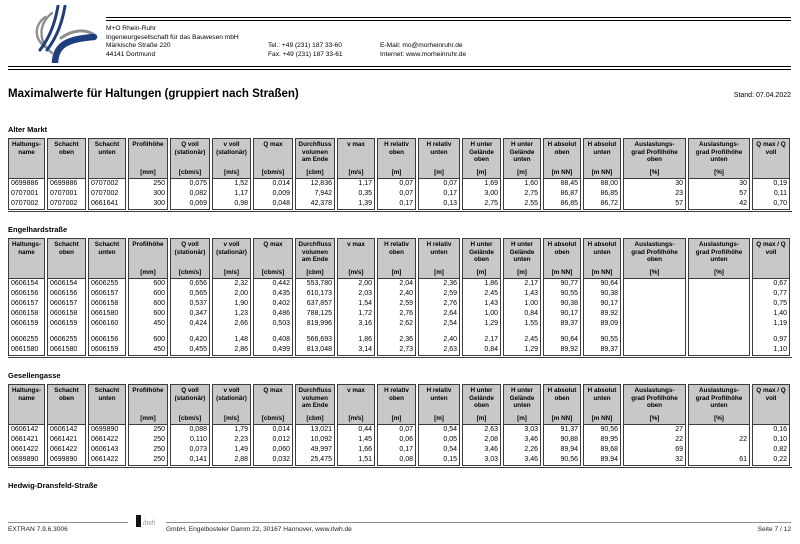  Describe the element at coordinates (481, 294) in the screenshot. I see `table-cell: 2,45` at that location.